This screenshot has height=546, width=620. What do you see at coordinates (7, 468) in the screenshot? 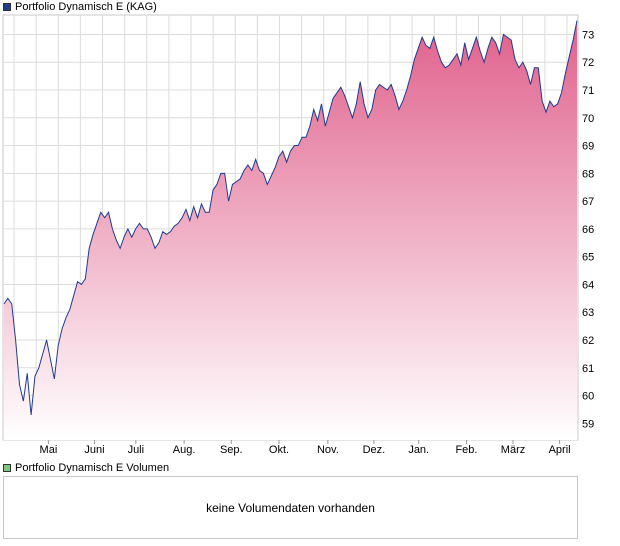
I see `volume-legend-swatch` at bounding box center [7, 468].